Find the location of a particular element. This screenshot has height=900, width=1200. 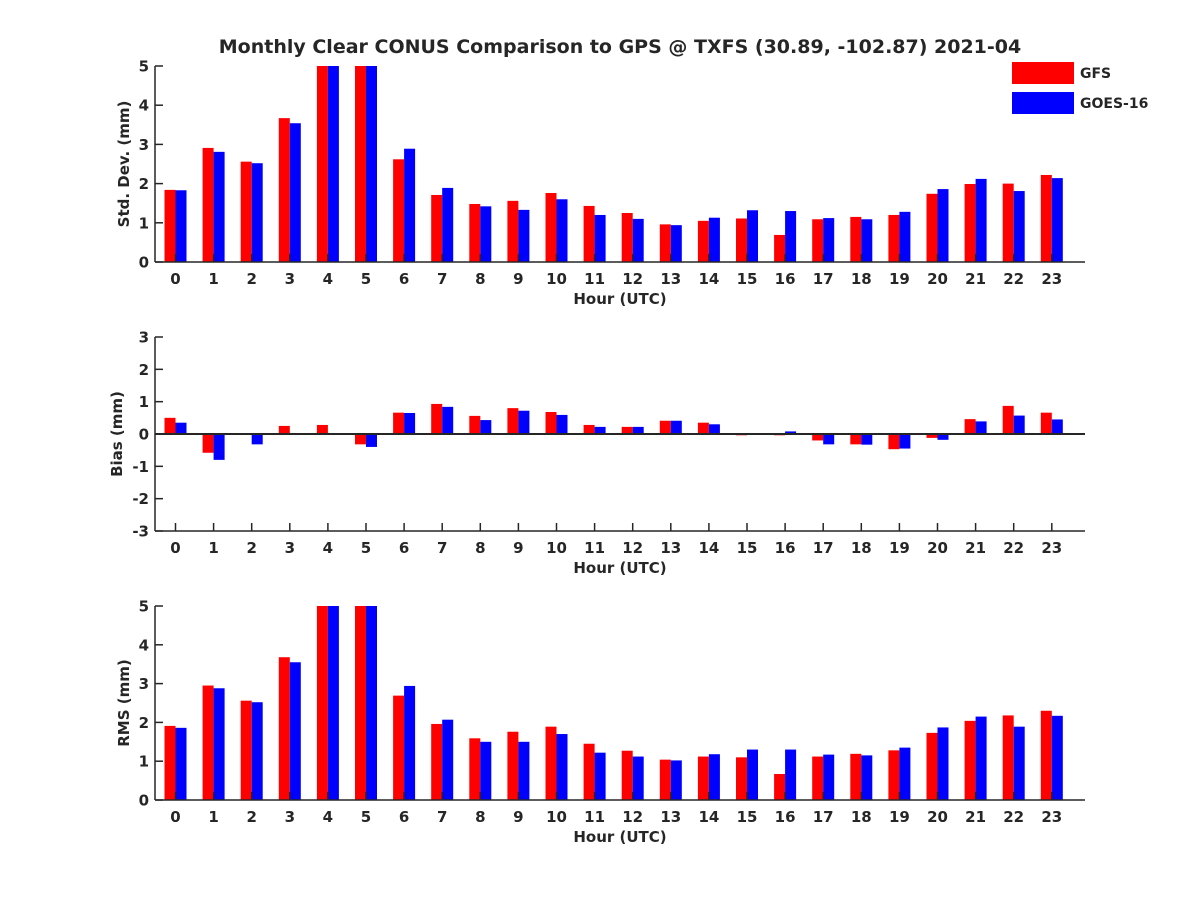

std-xtick-label: 21 is located at coordinates (975, 279).